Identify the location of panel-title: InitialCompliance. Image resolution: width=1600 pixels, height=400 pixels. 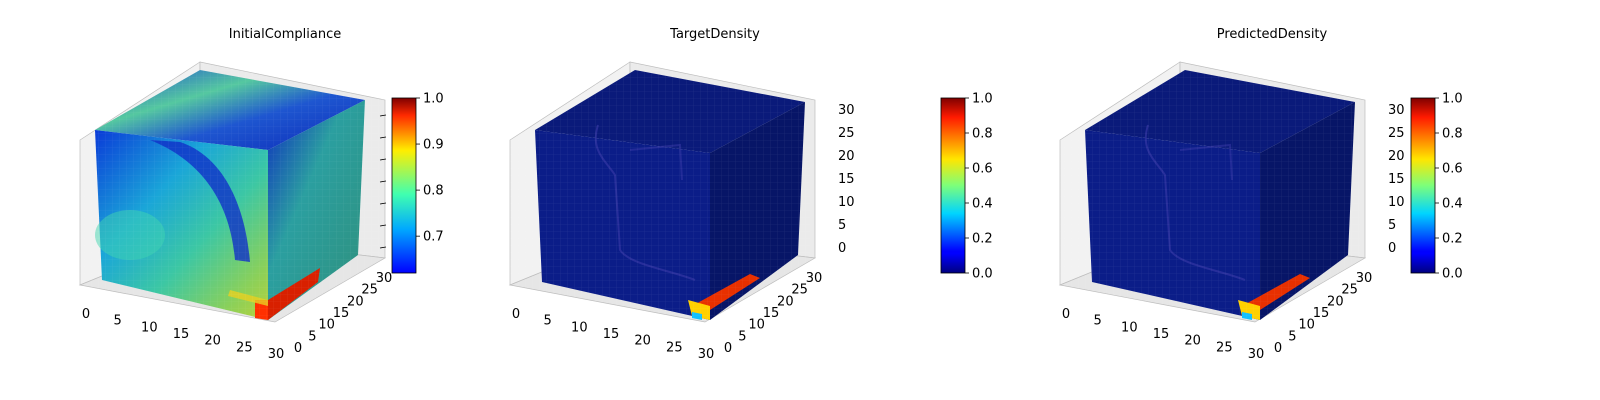
(285, 34).